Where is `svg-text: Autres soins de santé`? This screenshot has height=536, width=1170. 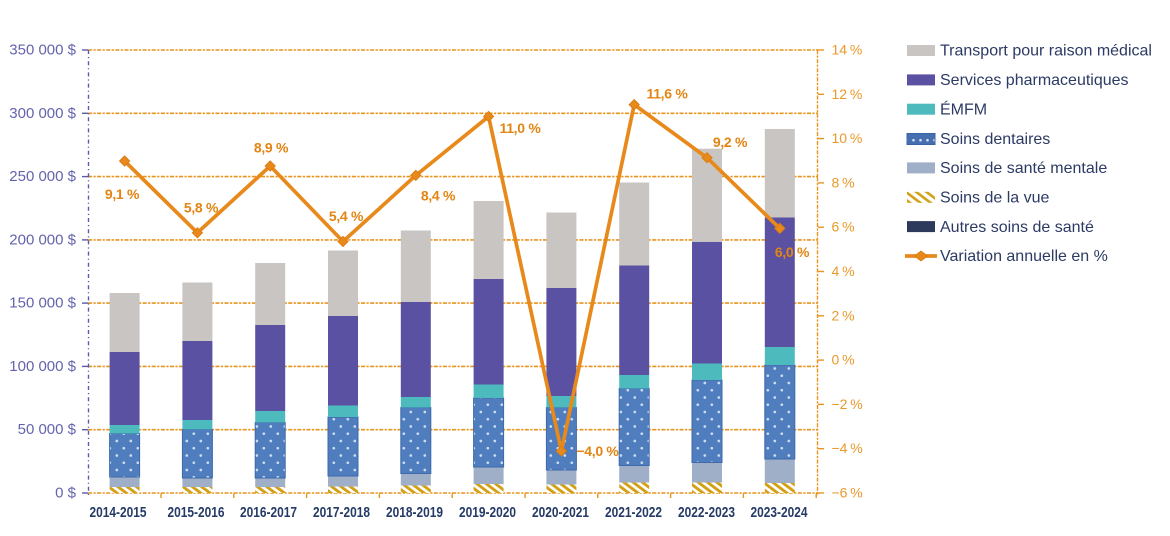
svg-text: Autres soins de santé is located at coordinates (1017, 227).